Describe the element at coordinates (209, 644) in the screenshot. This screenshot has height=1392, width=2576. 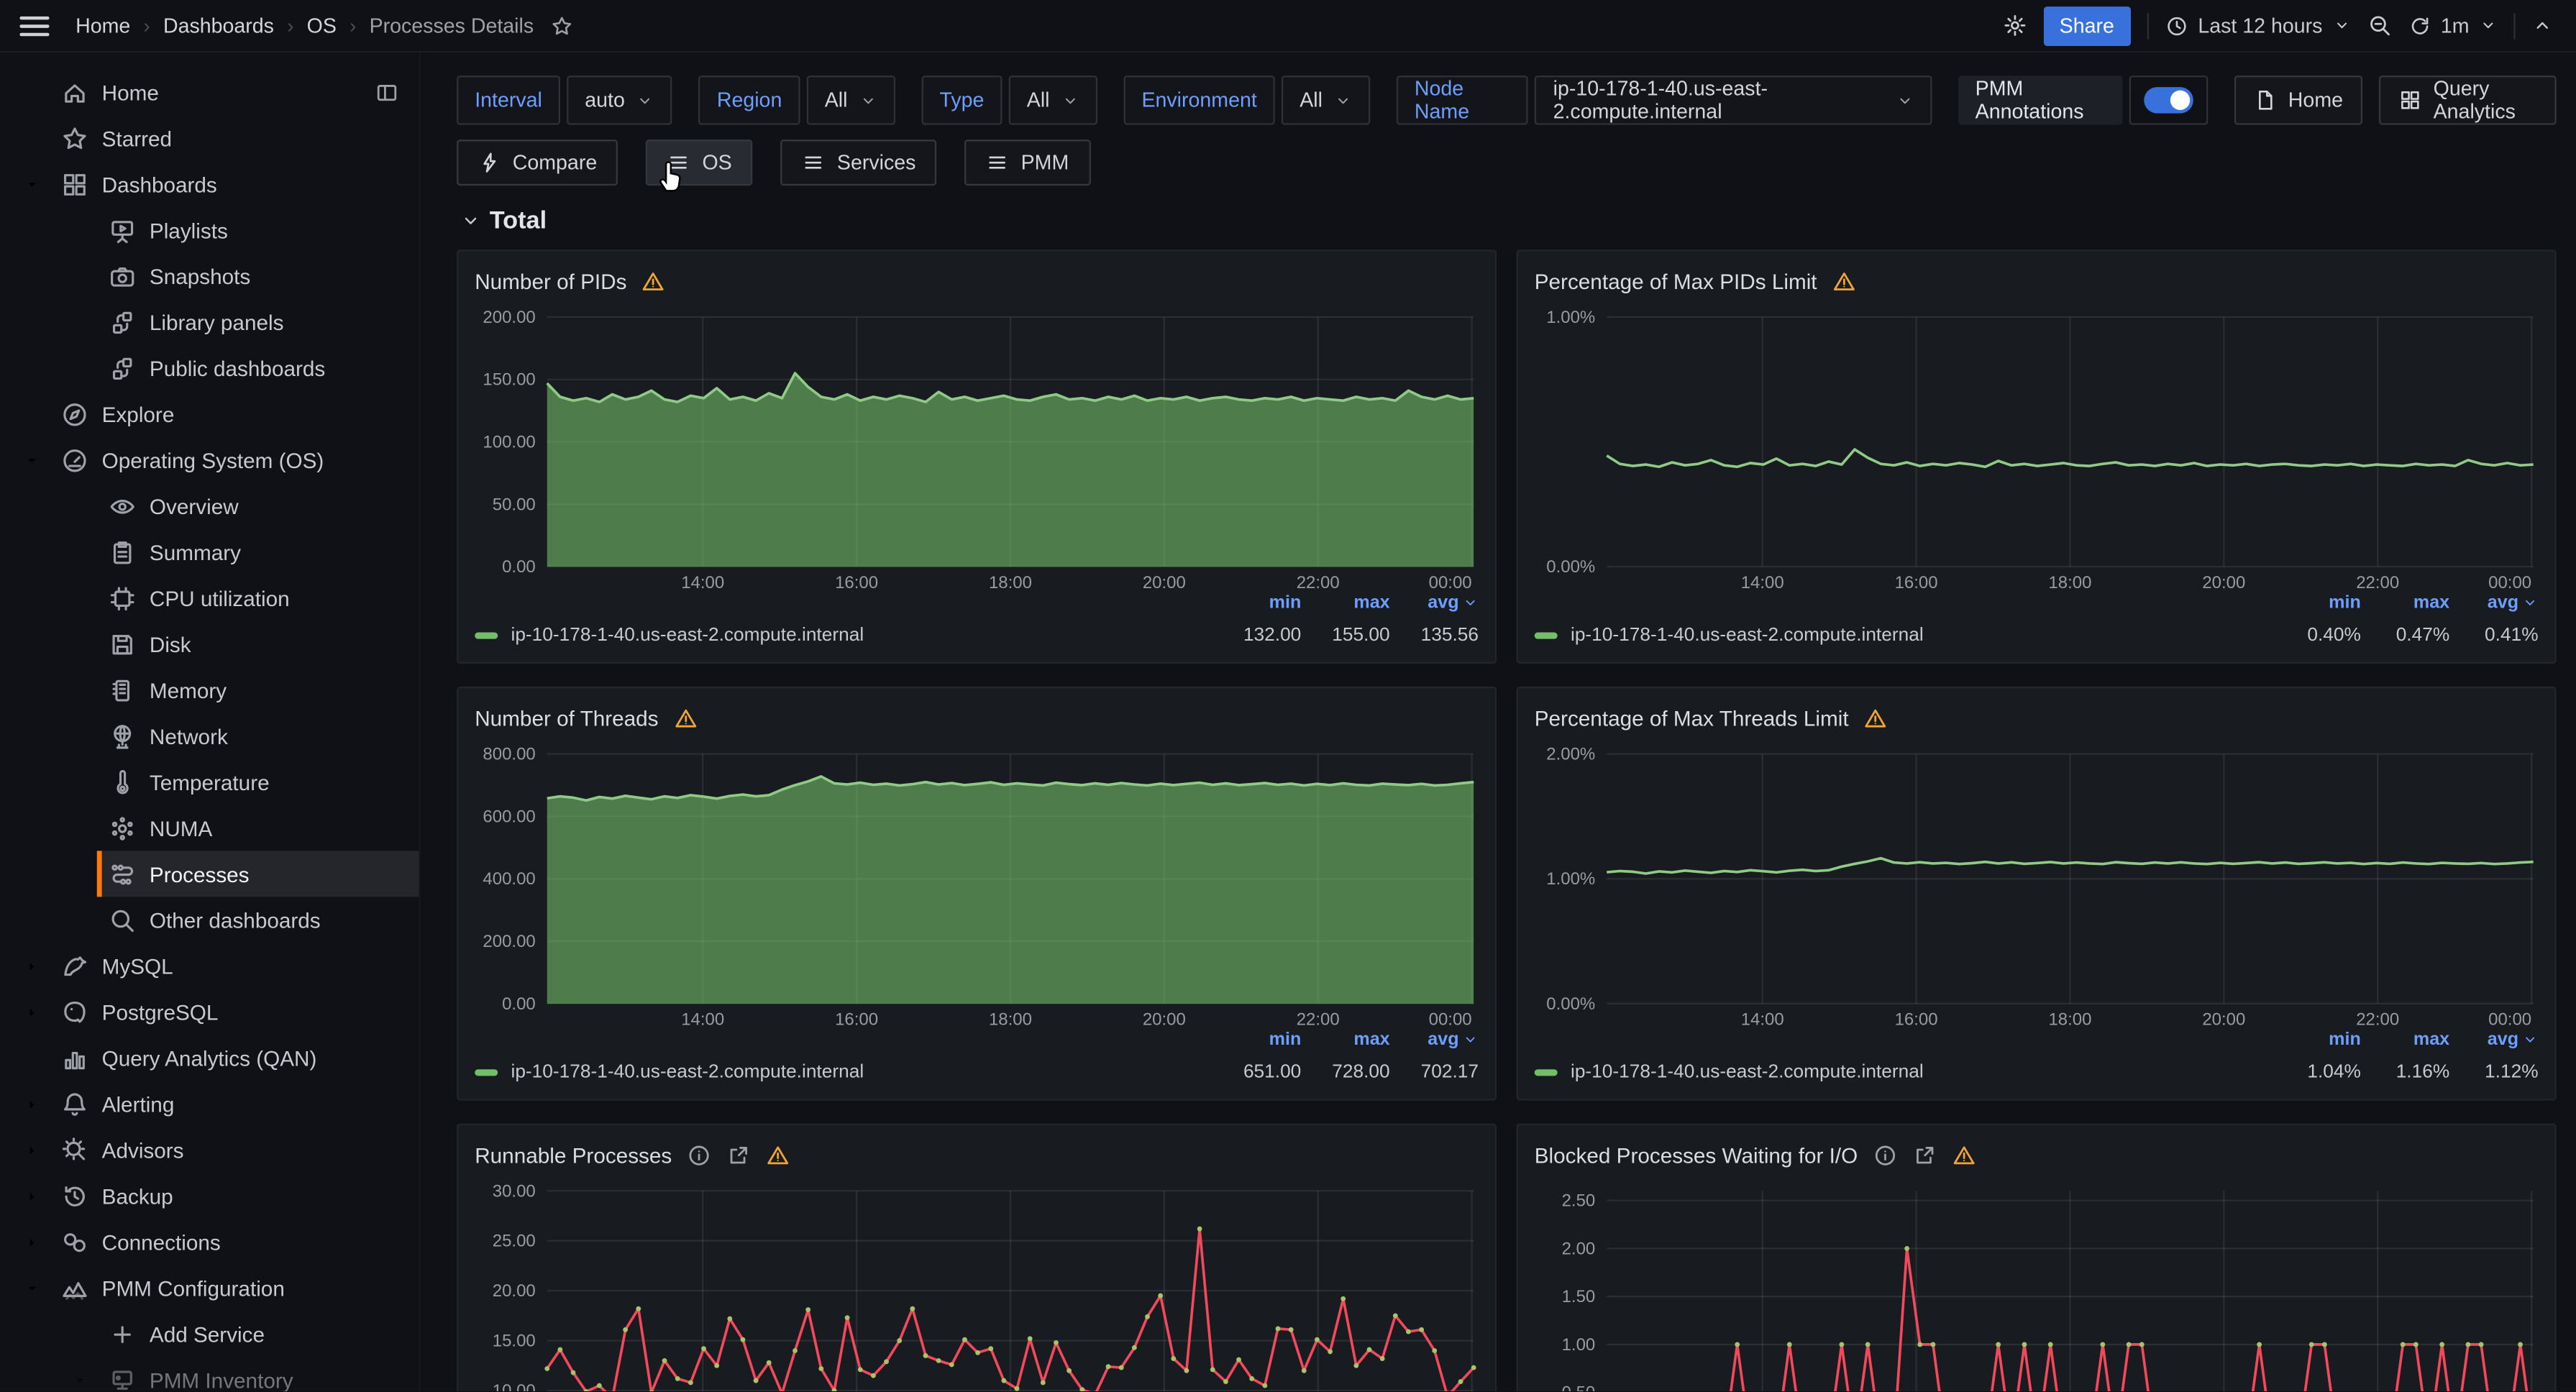
I see `sidebar-item-disk: Disk` at that location.